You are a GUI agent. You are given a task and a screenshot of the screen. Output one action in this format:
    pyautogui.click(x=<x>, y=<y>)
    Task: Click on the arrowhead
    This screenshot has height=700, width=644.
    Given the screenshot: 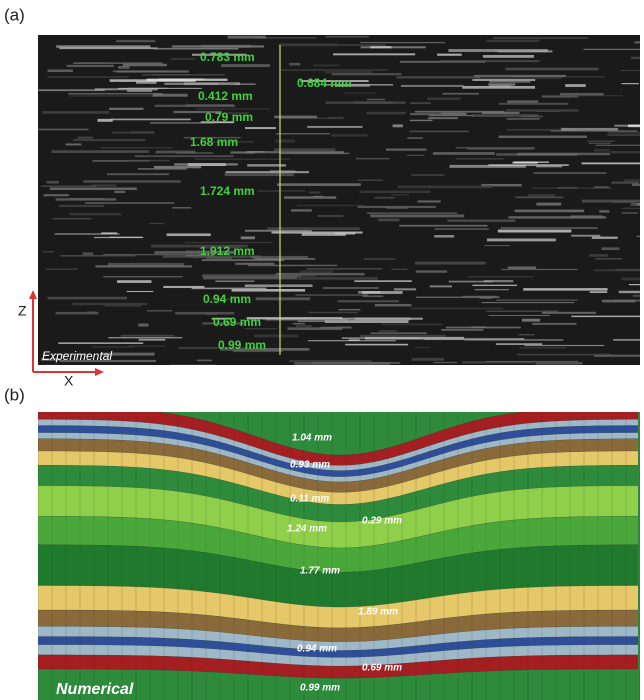 What is the action you would take?
    pyautogui.click(x=33, y=294)
    